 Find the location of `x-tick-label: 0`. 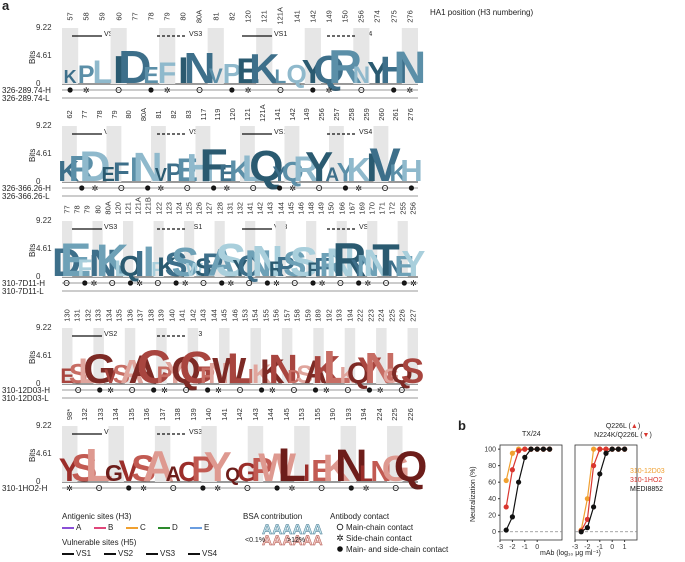

x-tick-label: 0 is located at coordinates (612, 547).